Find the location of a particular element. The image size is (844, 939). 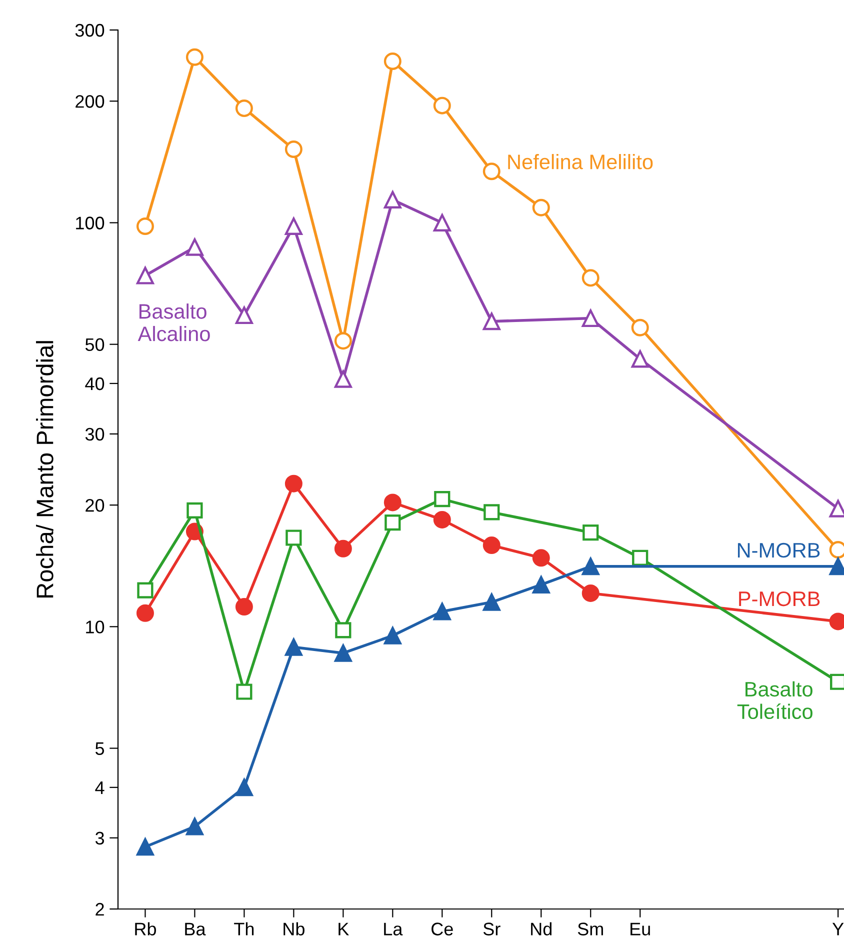

x-tick-label: Sm is located at coordinates (590, 929).